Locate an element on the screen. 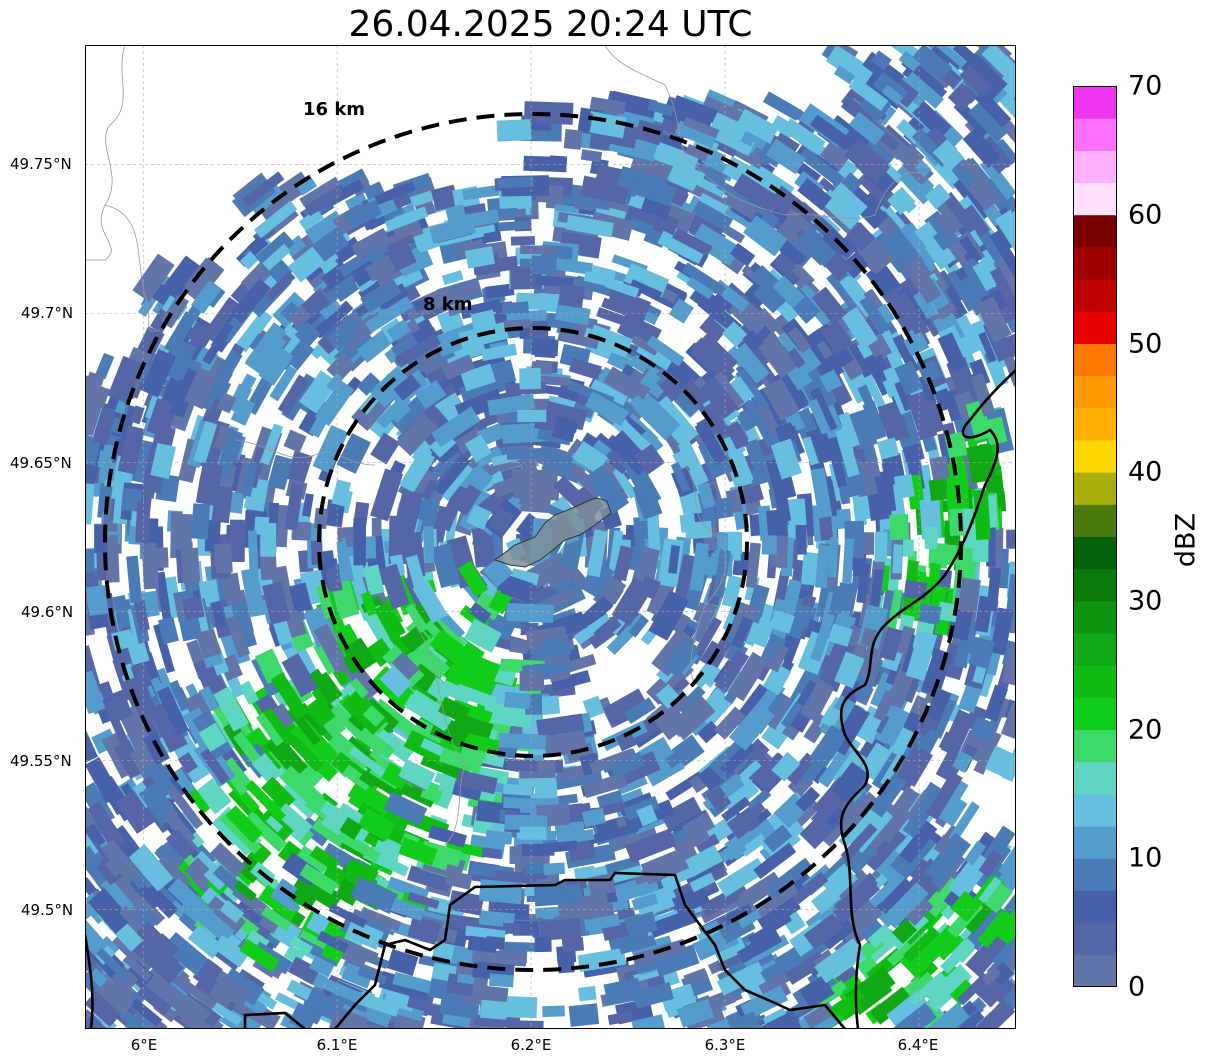 The image size is (1207, 1064). lat-tick-label: 49.55°N is located at coordinates (41, 761).